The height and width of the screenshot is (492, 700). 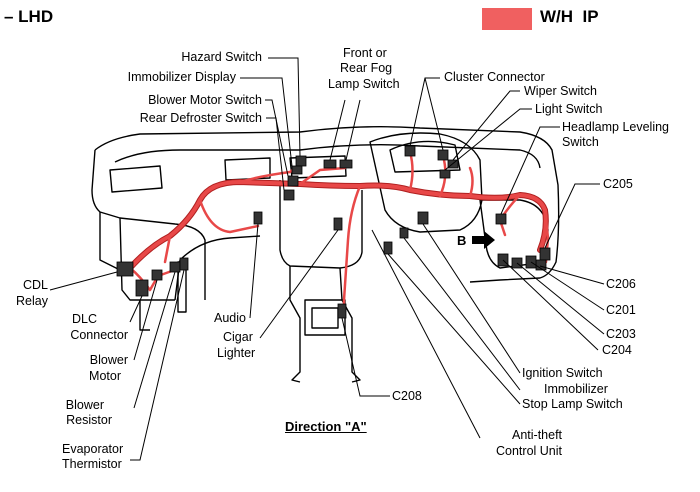 What do you see at coordinates (337, 130) in the screenshot?
I see `leader-fog-a` at bounding box center [337, 130].